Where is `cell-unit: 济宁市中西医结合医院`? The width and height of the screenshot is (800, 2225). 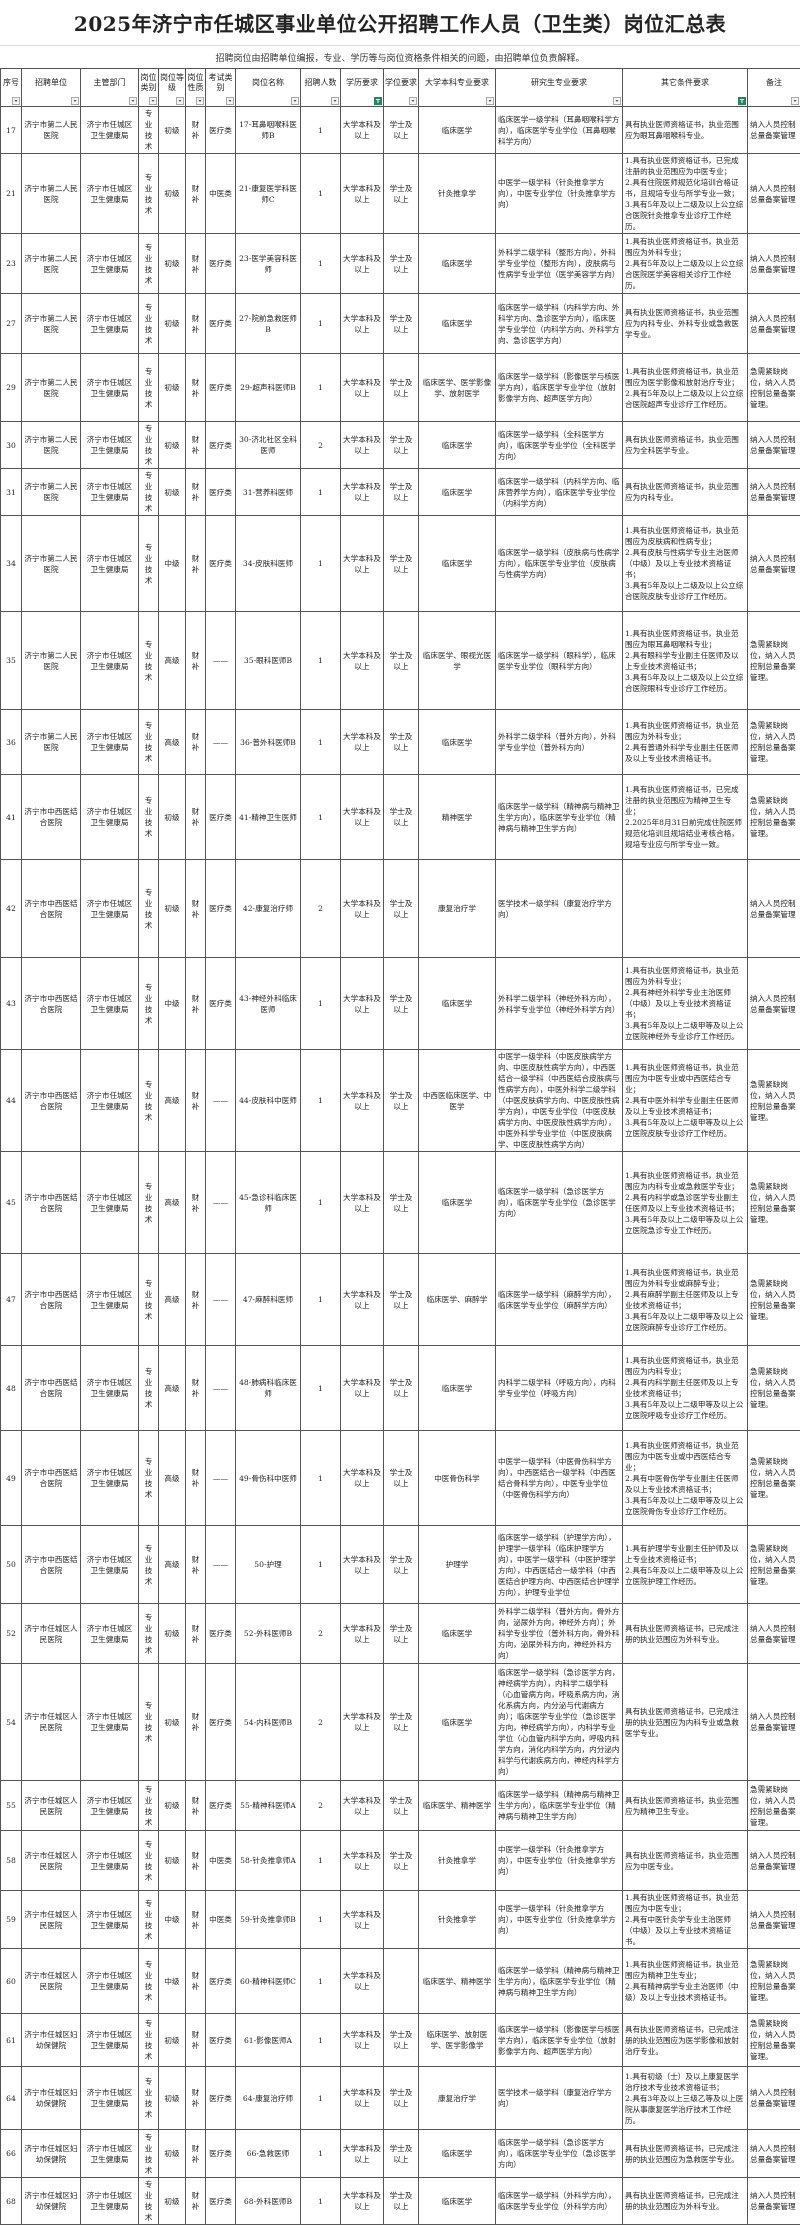
cell-unit: 济宁市中西医结合医院 is located at coordinates (51, 817).